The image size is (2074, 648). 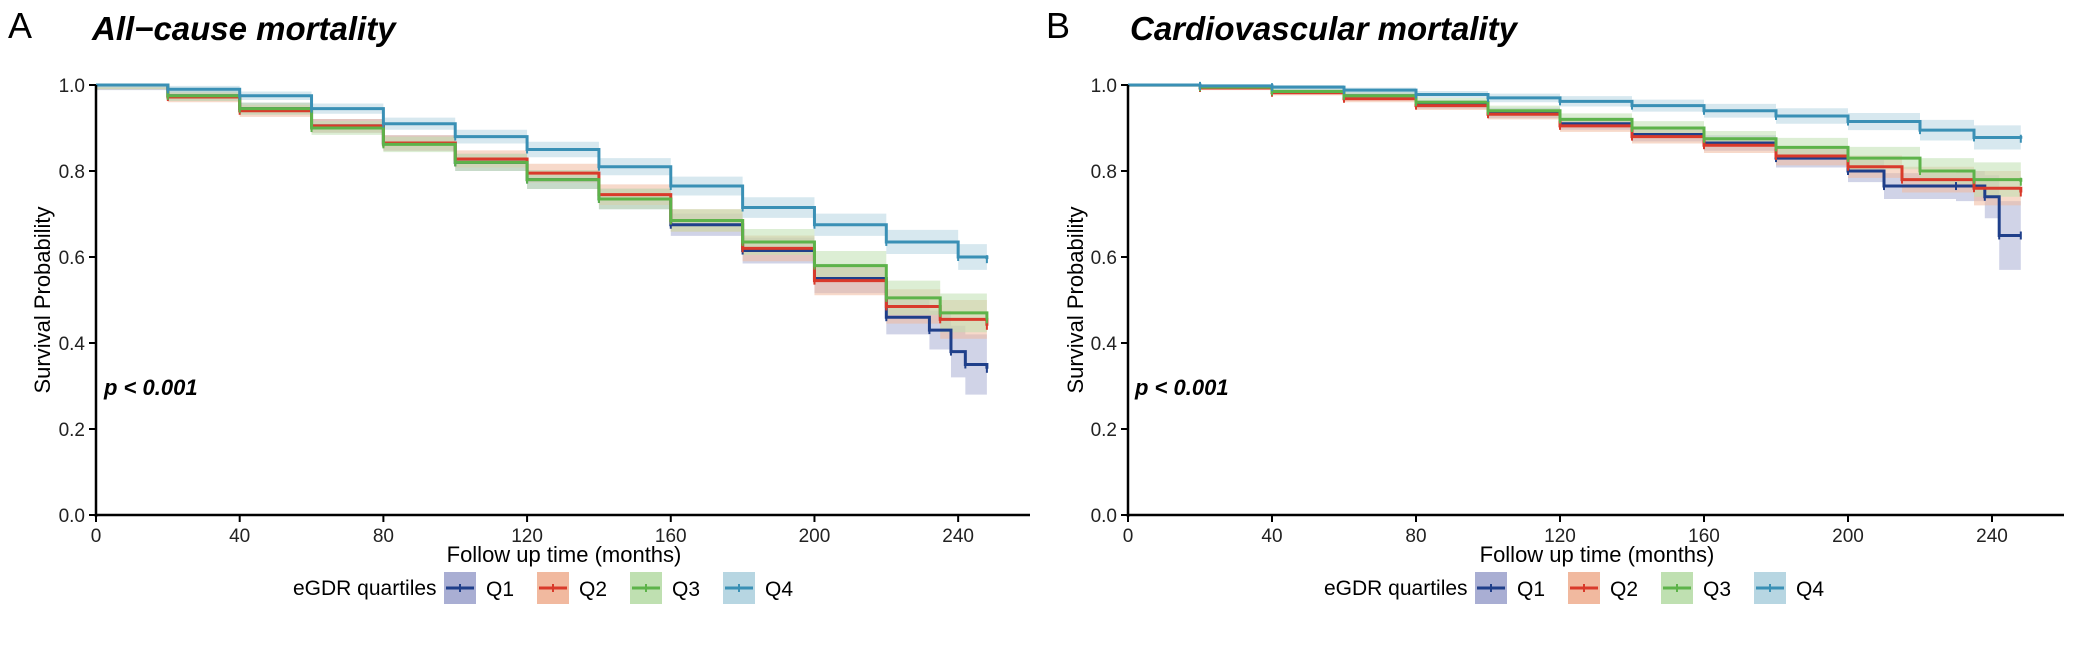 I want to click on panel-label-a: A, so click(x=20, y=25).